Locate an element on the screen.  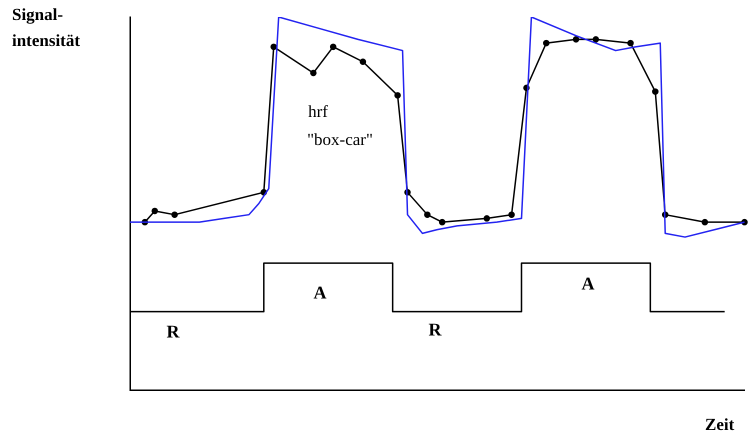
x-axis-title: Zeit is located at coordinates (719, 425).